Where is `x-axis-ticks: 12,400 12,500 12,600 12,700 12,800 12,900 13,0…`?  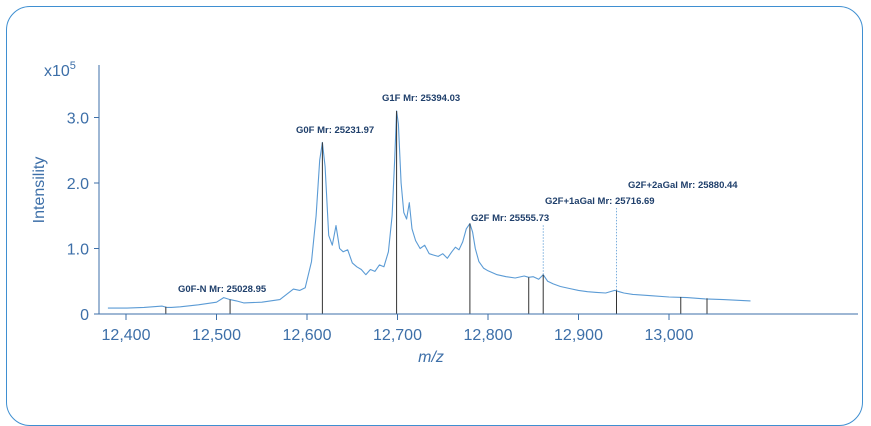 x-axis-ticks: 12,400 12,500 12,600 12,700 12,800 12,900 13,0… is located at coordinates (398, 329).